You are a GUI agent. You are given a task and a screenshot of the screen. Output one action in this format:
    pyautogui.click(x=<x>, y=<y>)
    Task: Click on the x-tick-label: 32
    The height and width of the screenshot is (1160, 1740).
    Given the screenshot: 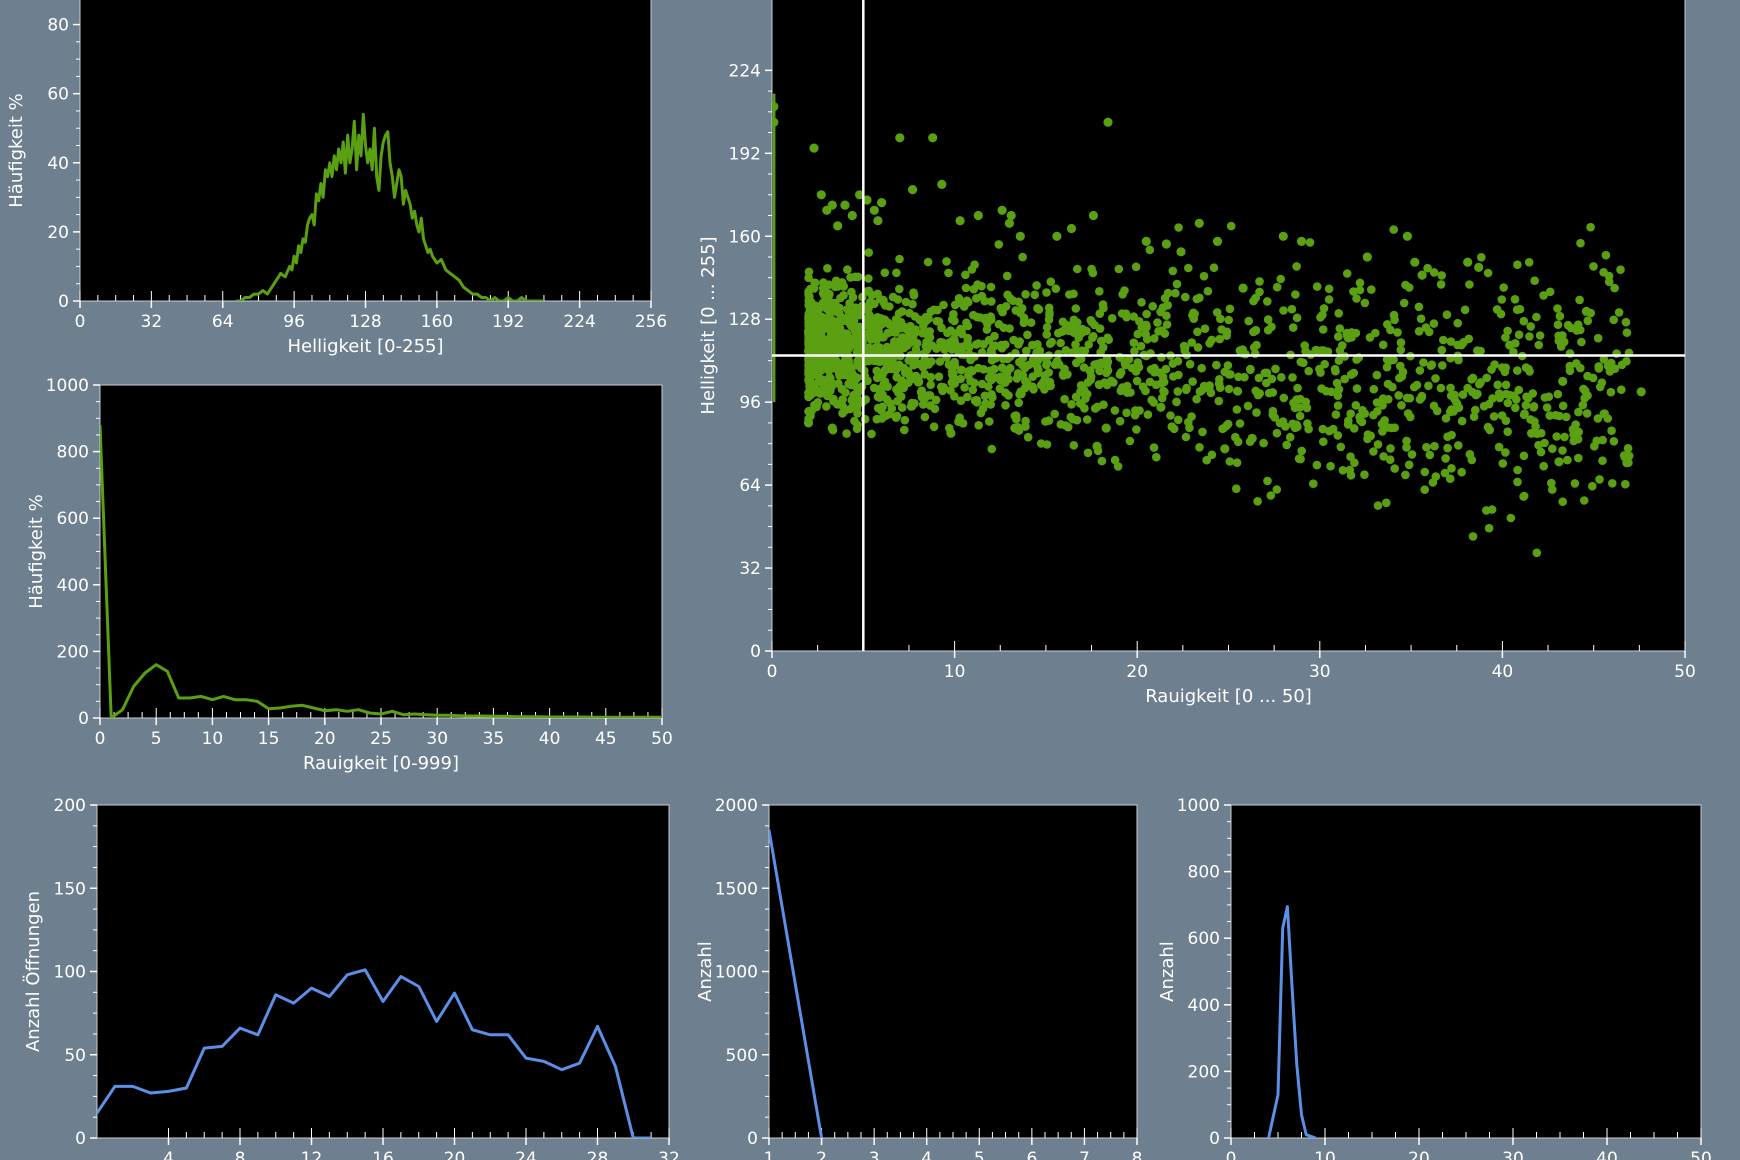 What is the action you would take?
    pyautogui.click(x=669, y=1154)
    